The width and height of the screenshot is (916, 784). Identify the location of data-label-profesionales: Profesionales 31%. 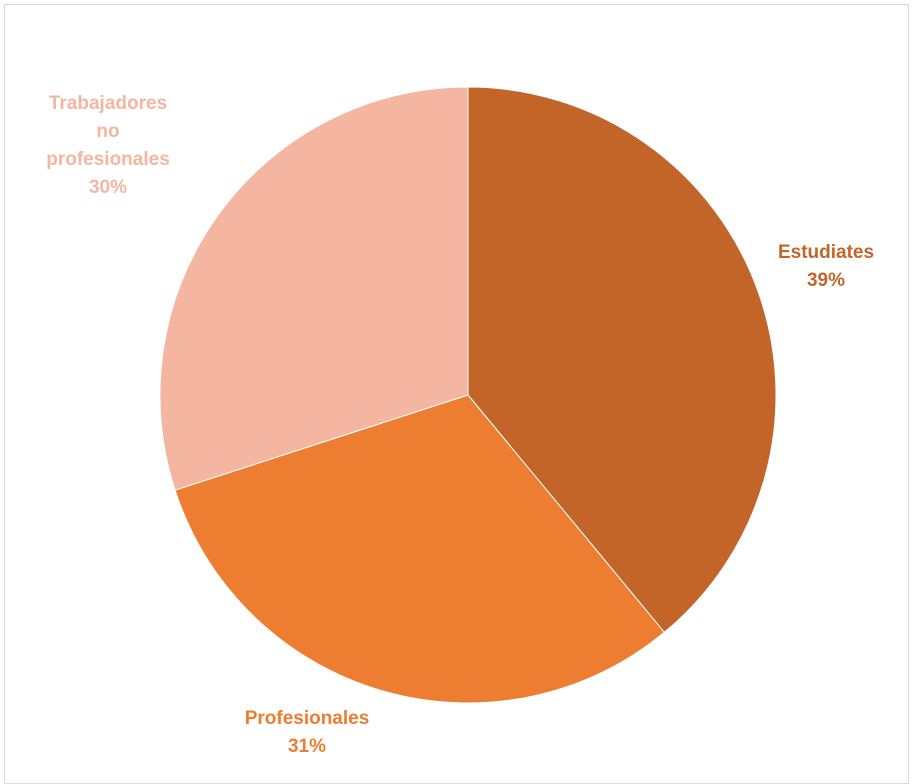
(307, 732).